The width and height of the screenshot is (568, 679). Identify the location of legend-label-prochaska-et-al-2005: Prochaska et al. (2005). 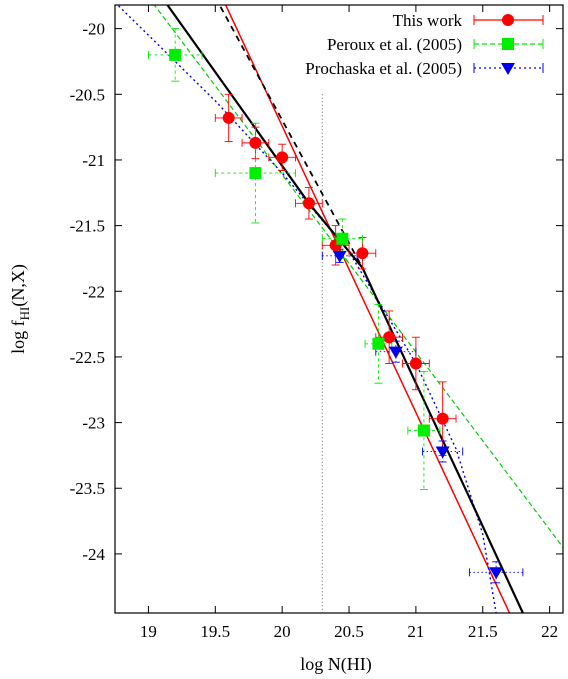
(383, 68).